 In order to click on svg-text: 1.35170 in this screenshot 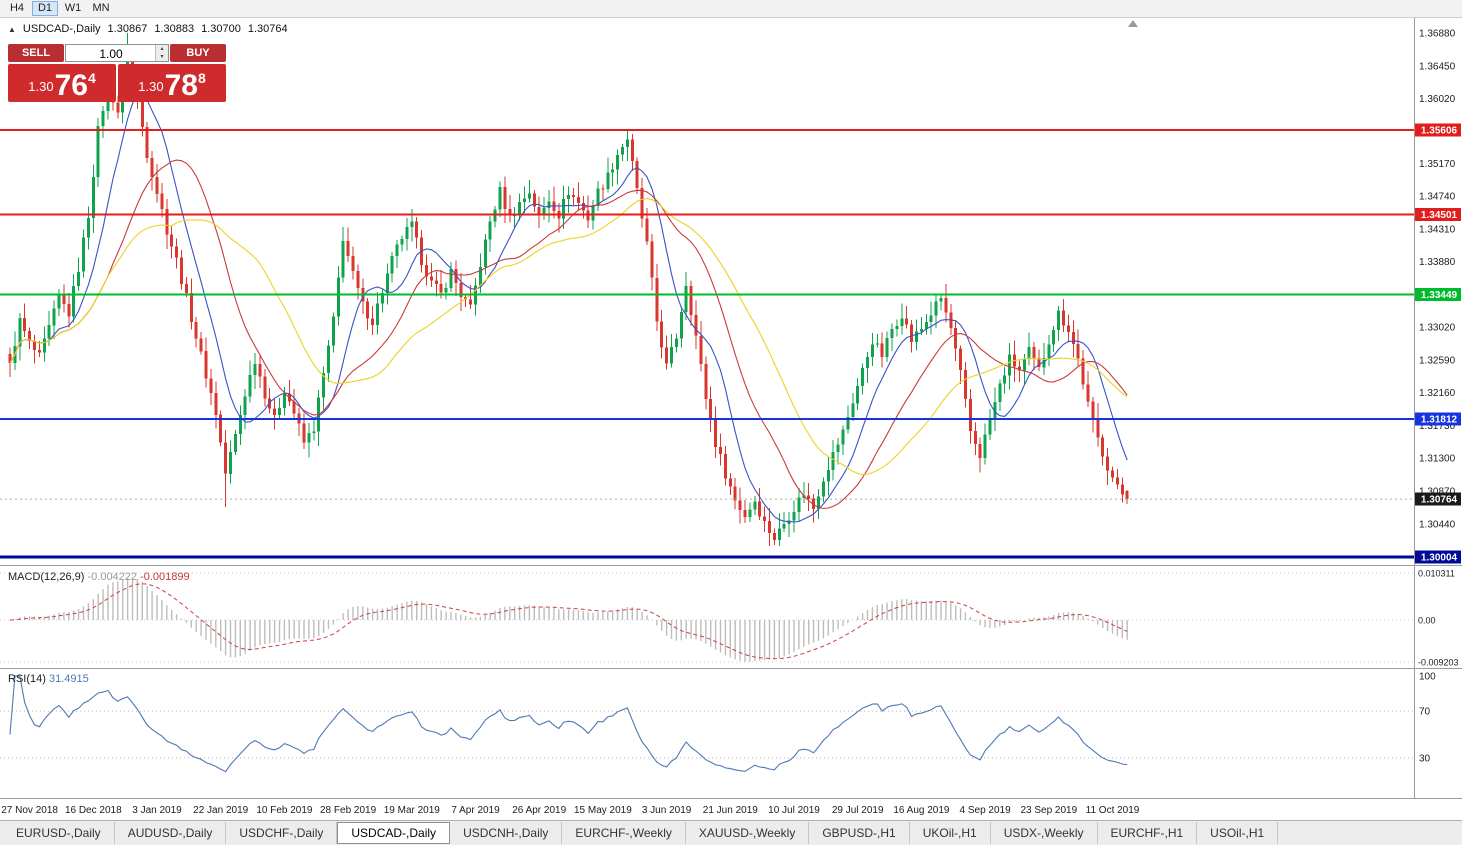, I will do `click(1437, 164)`.